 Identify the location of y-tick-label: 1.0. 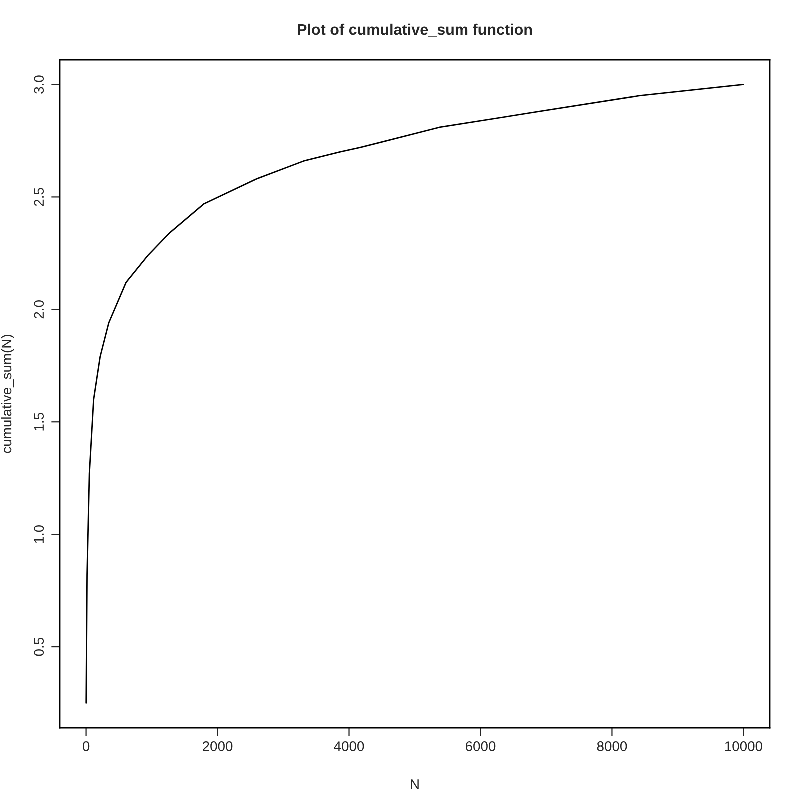
(39, 534).